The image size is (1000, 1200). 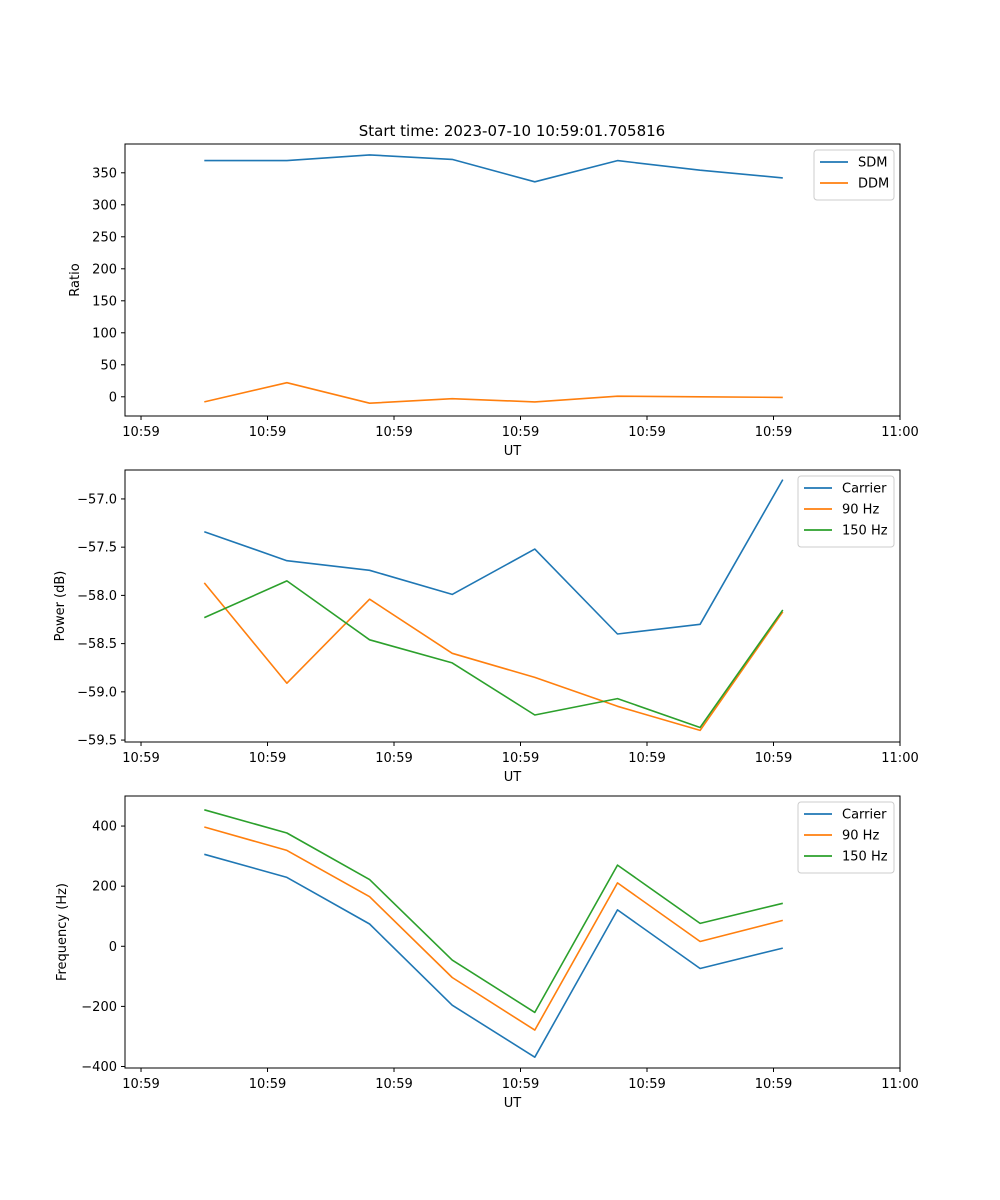 I want to click on power-series-150-hz-line, so click(x=493, y=654).